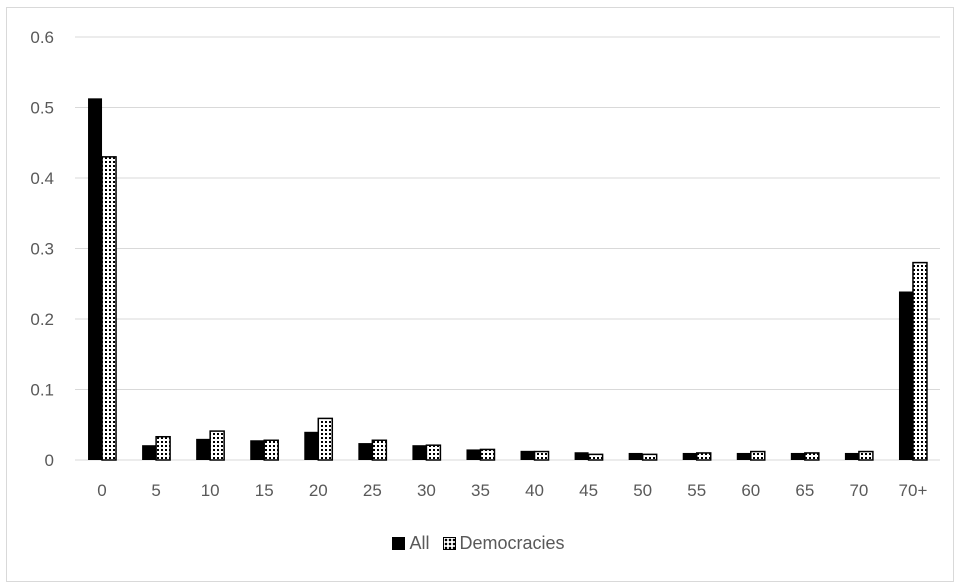 This screenshot has height=584, width=957. Describe the element at coordinates (399, 543) in the screenshot. I see `legend-swatch-all` at that location.